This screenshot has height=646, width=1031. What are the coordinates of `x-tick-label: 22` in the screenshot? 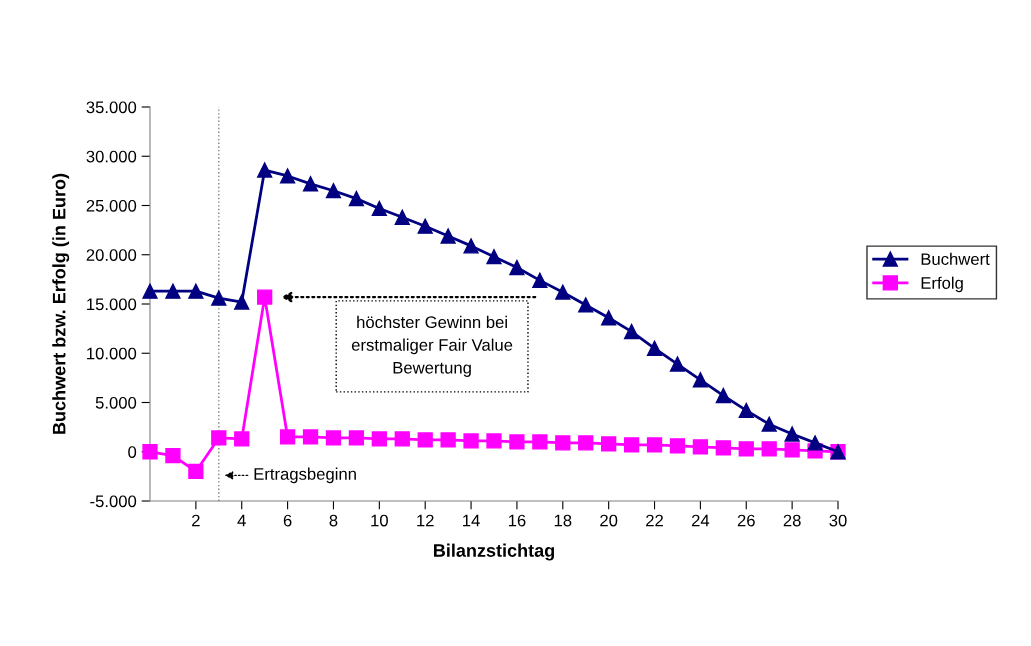 It's located at (654, 520).